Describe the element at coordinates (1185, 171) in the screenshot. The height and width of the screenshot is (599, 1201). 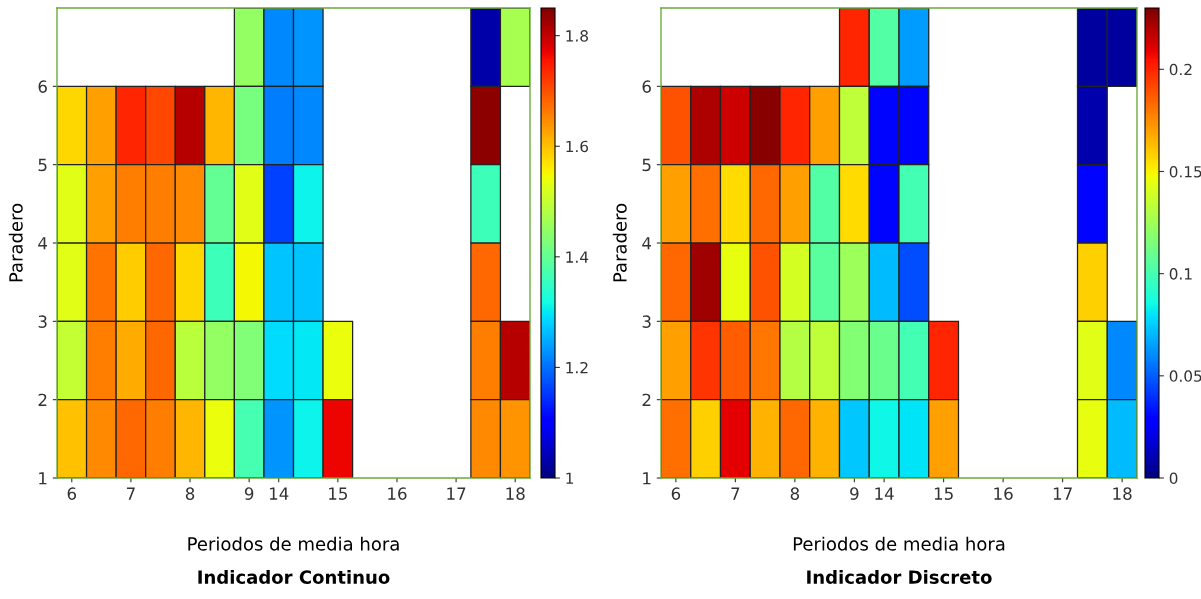
I see `color-bar-label: 0.15` at that location.